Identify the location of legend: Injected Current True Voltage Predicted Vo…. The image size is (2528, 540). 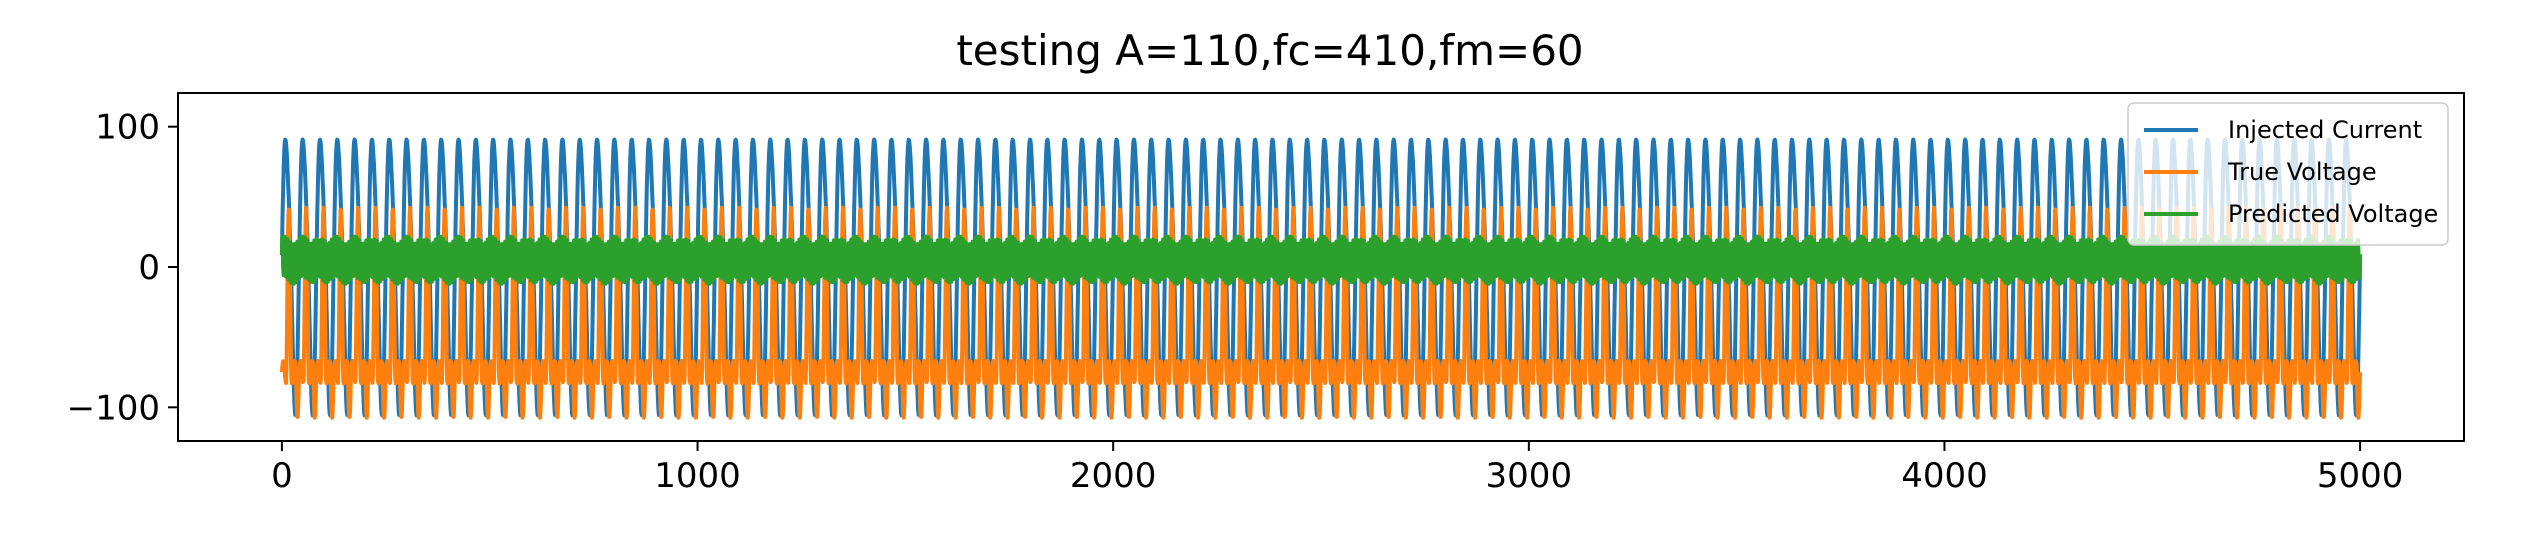
(2288, 174).